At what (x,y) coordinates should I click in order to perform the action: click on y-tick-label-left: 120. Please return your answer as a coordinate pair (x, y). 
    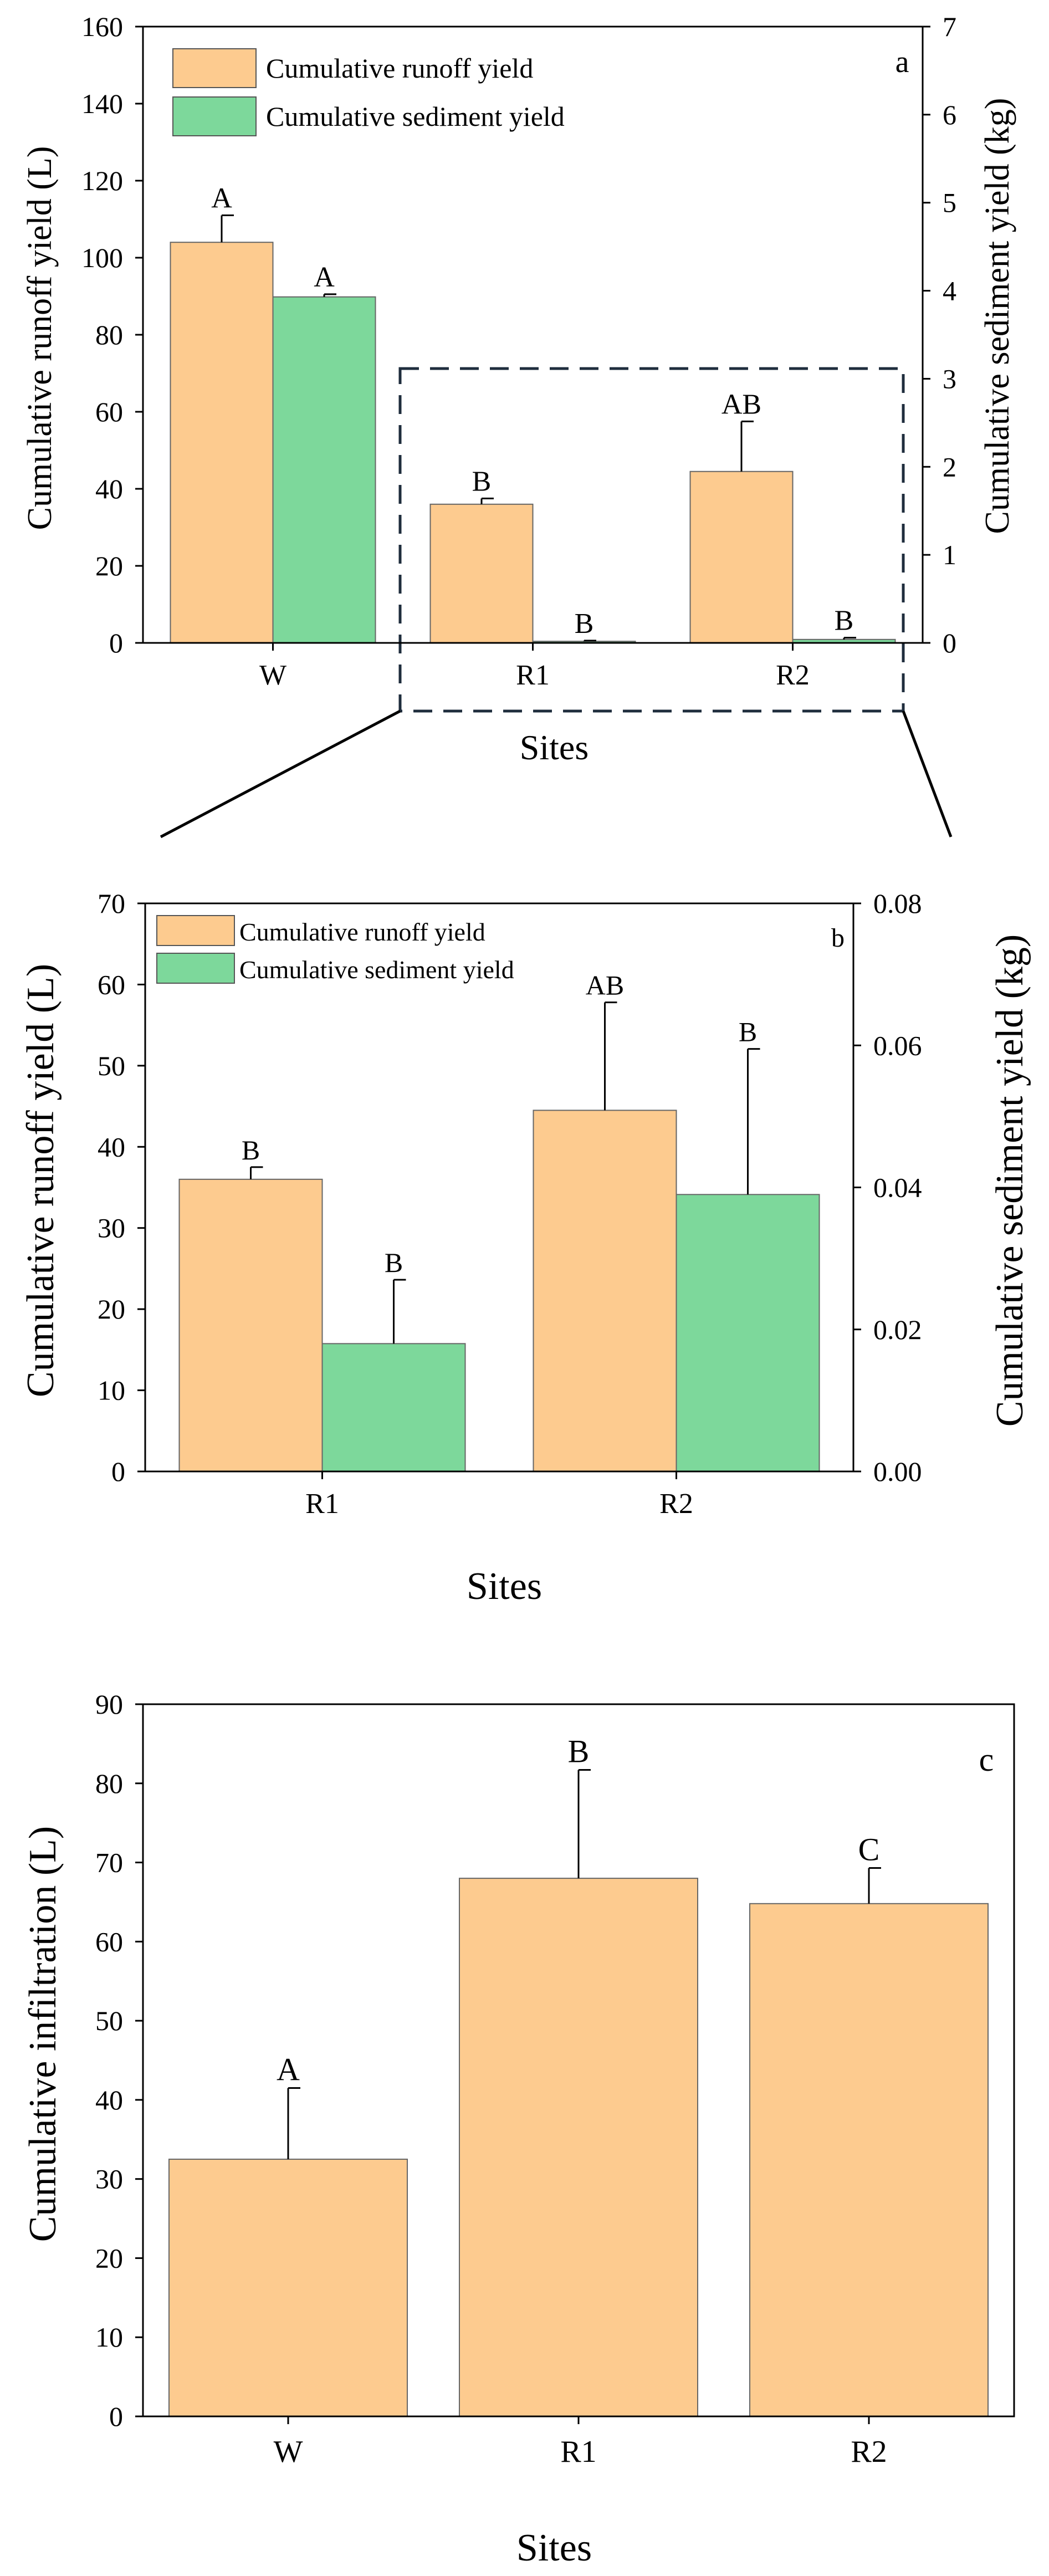
    Looking at the image, I should click on (102, 180).